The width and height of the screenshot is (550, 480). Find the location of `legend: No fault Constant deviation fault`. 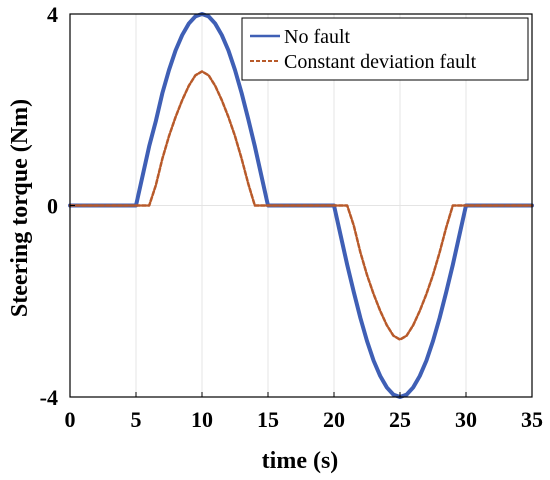

legend: No fault Constant deviation fault is located at coordinates (385, 49).